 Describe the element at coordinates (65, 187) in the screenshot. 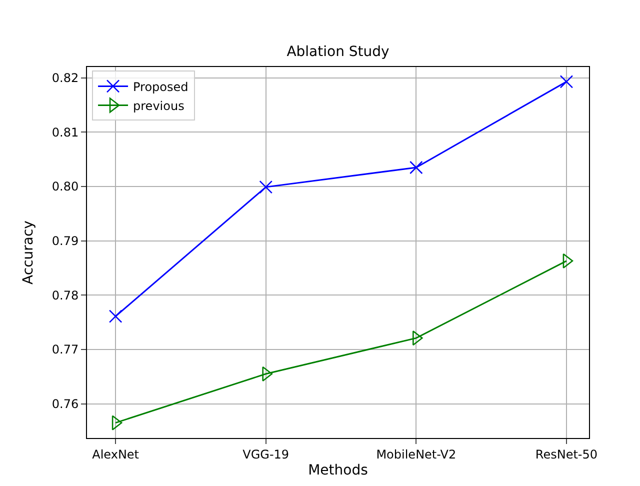

I see `y-tick-label: 0.80` at that location.